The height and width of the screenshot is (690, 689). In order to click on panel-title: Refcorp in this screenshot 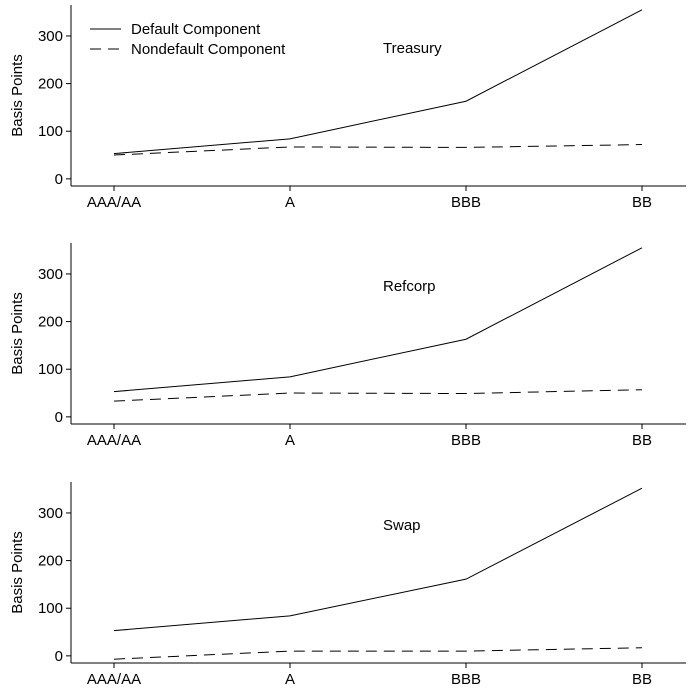, I will do `click(409, 286)`.